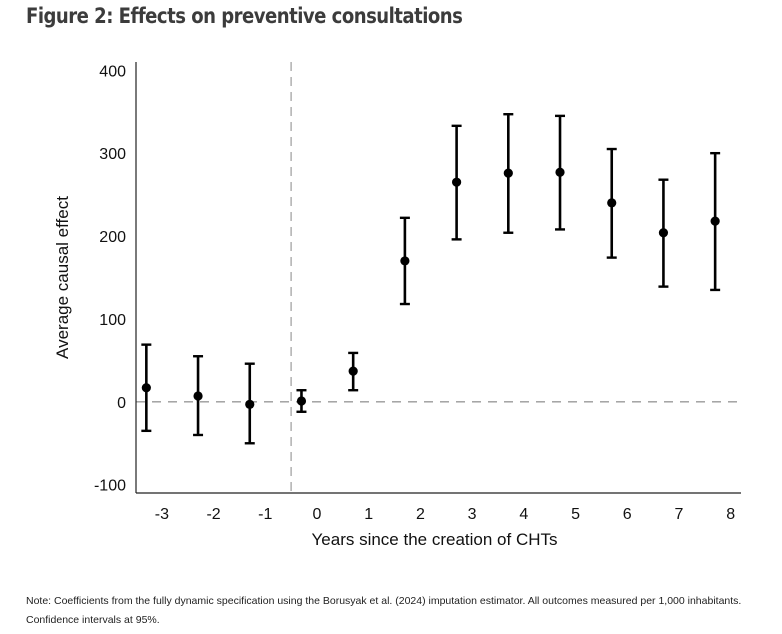 Image resolution: width=782 pixels, height=634 pixels. What do you see at coordinates (435, 539) in the screenshot?
I see `x-axis-title: Years since the creation of CHTs` at bounding box center [435, 539].